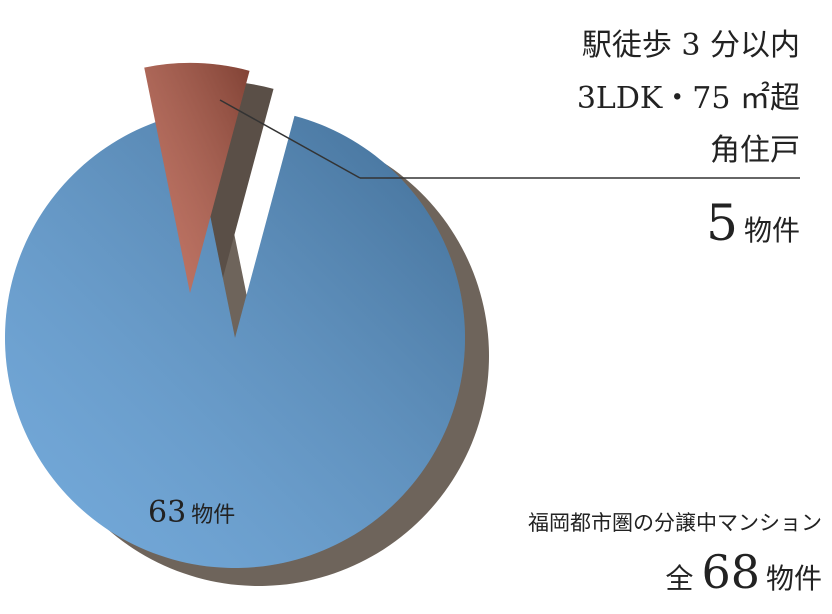 The width and height of the screenshot is (832, 614). I want to click on slice-shading, so click(197, 178).